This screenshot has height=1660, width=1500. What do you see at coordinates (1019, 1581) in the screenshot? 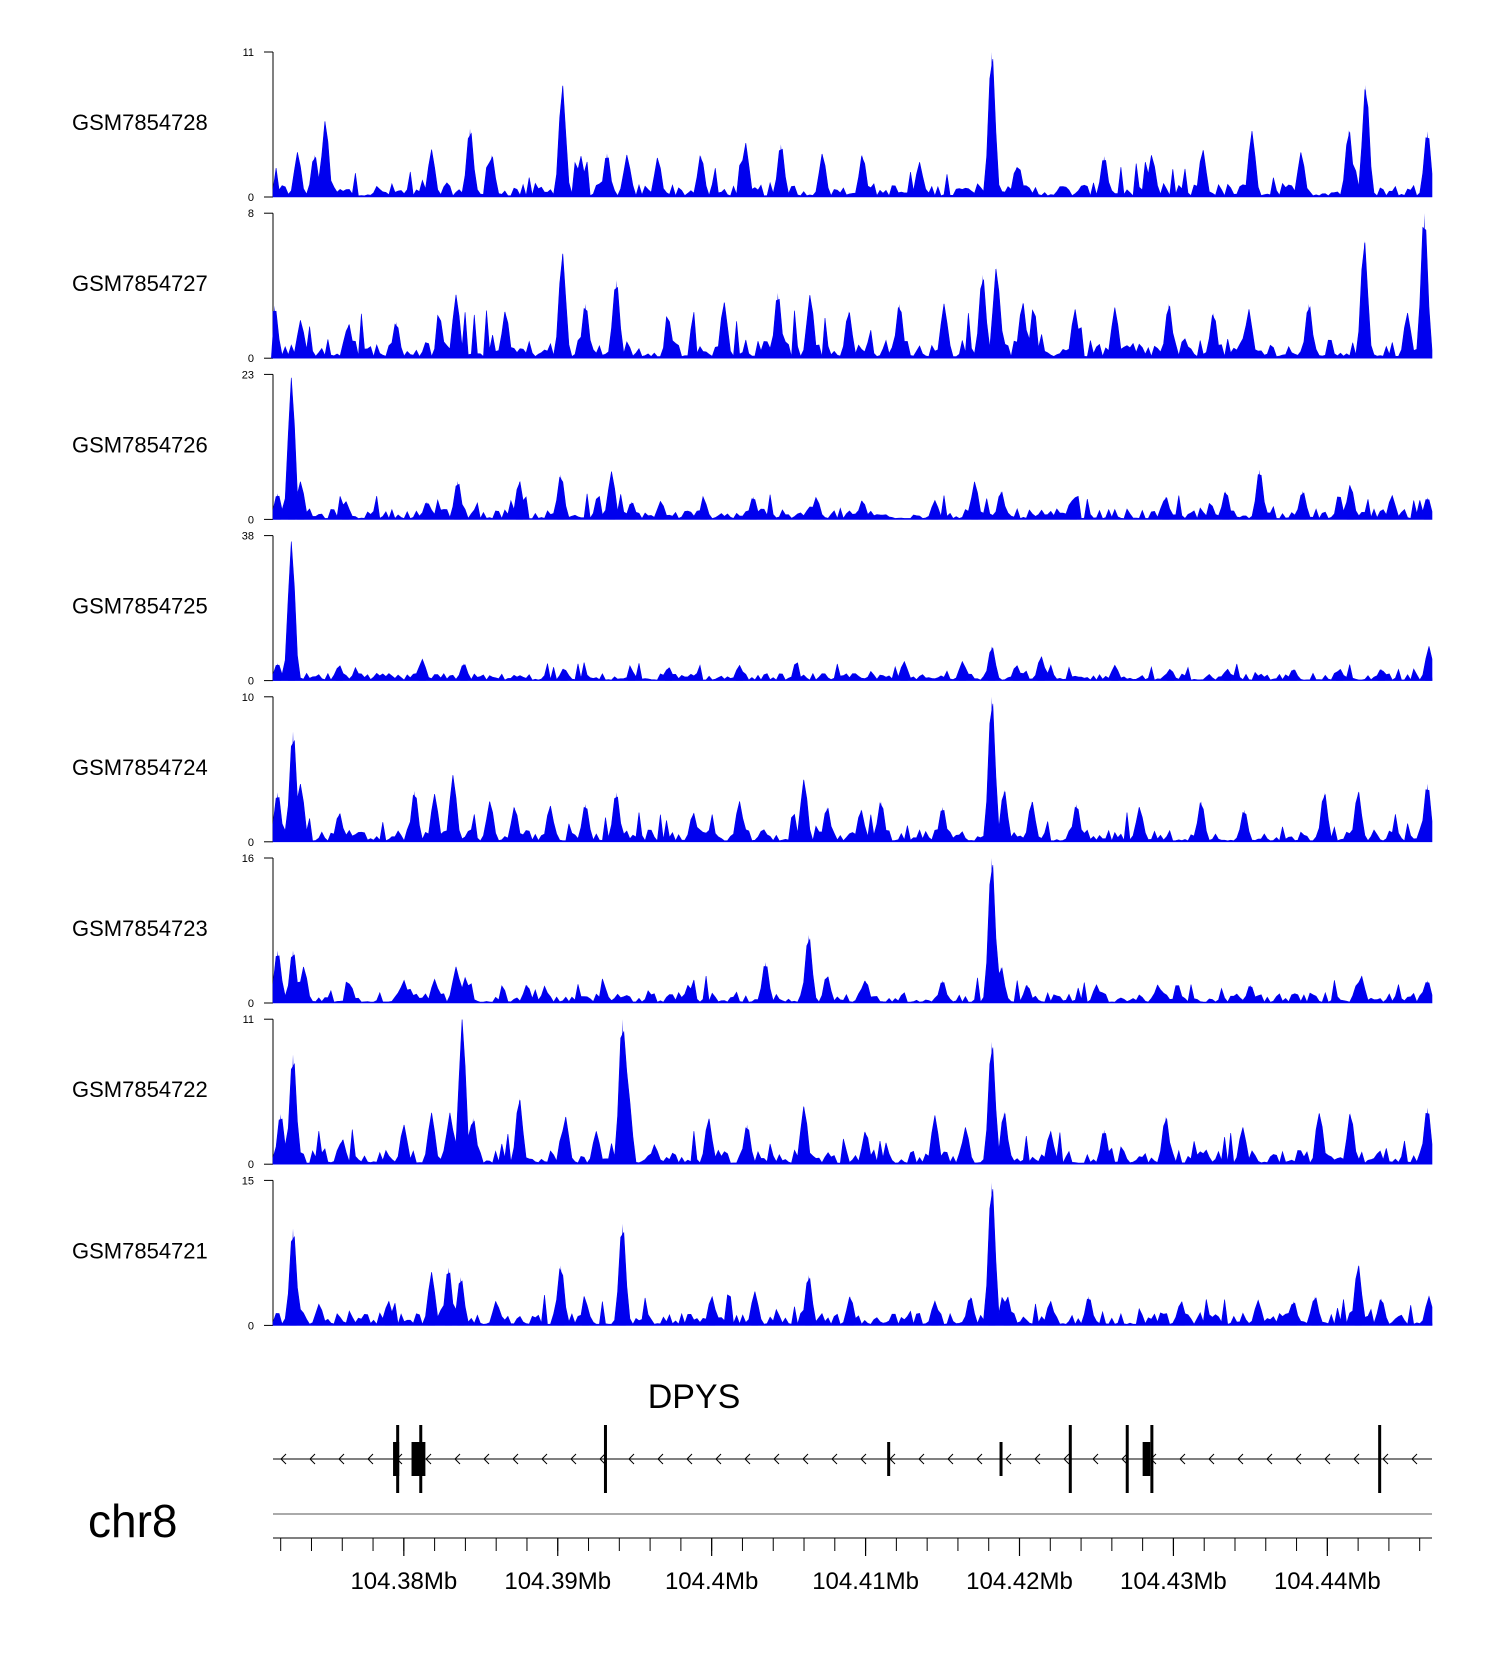
I see `axis-tick-label: 104.42Mb` at bounding box center [1019, 1581].